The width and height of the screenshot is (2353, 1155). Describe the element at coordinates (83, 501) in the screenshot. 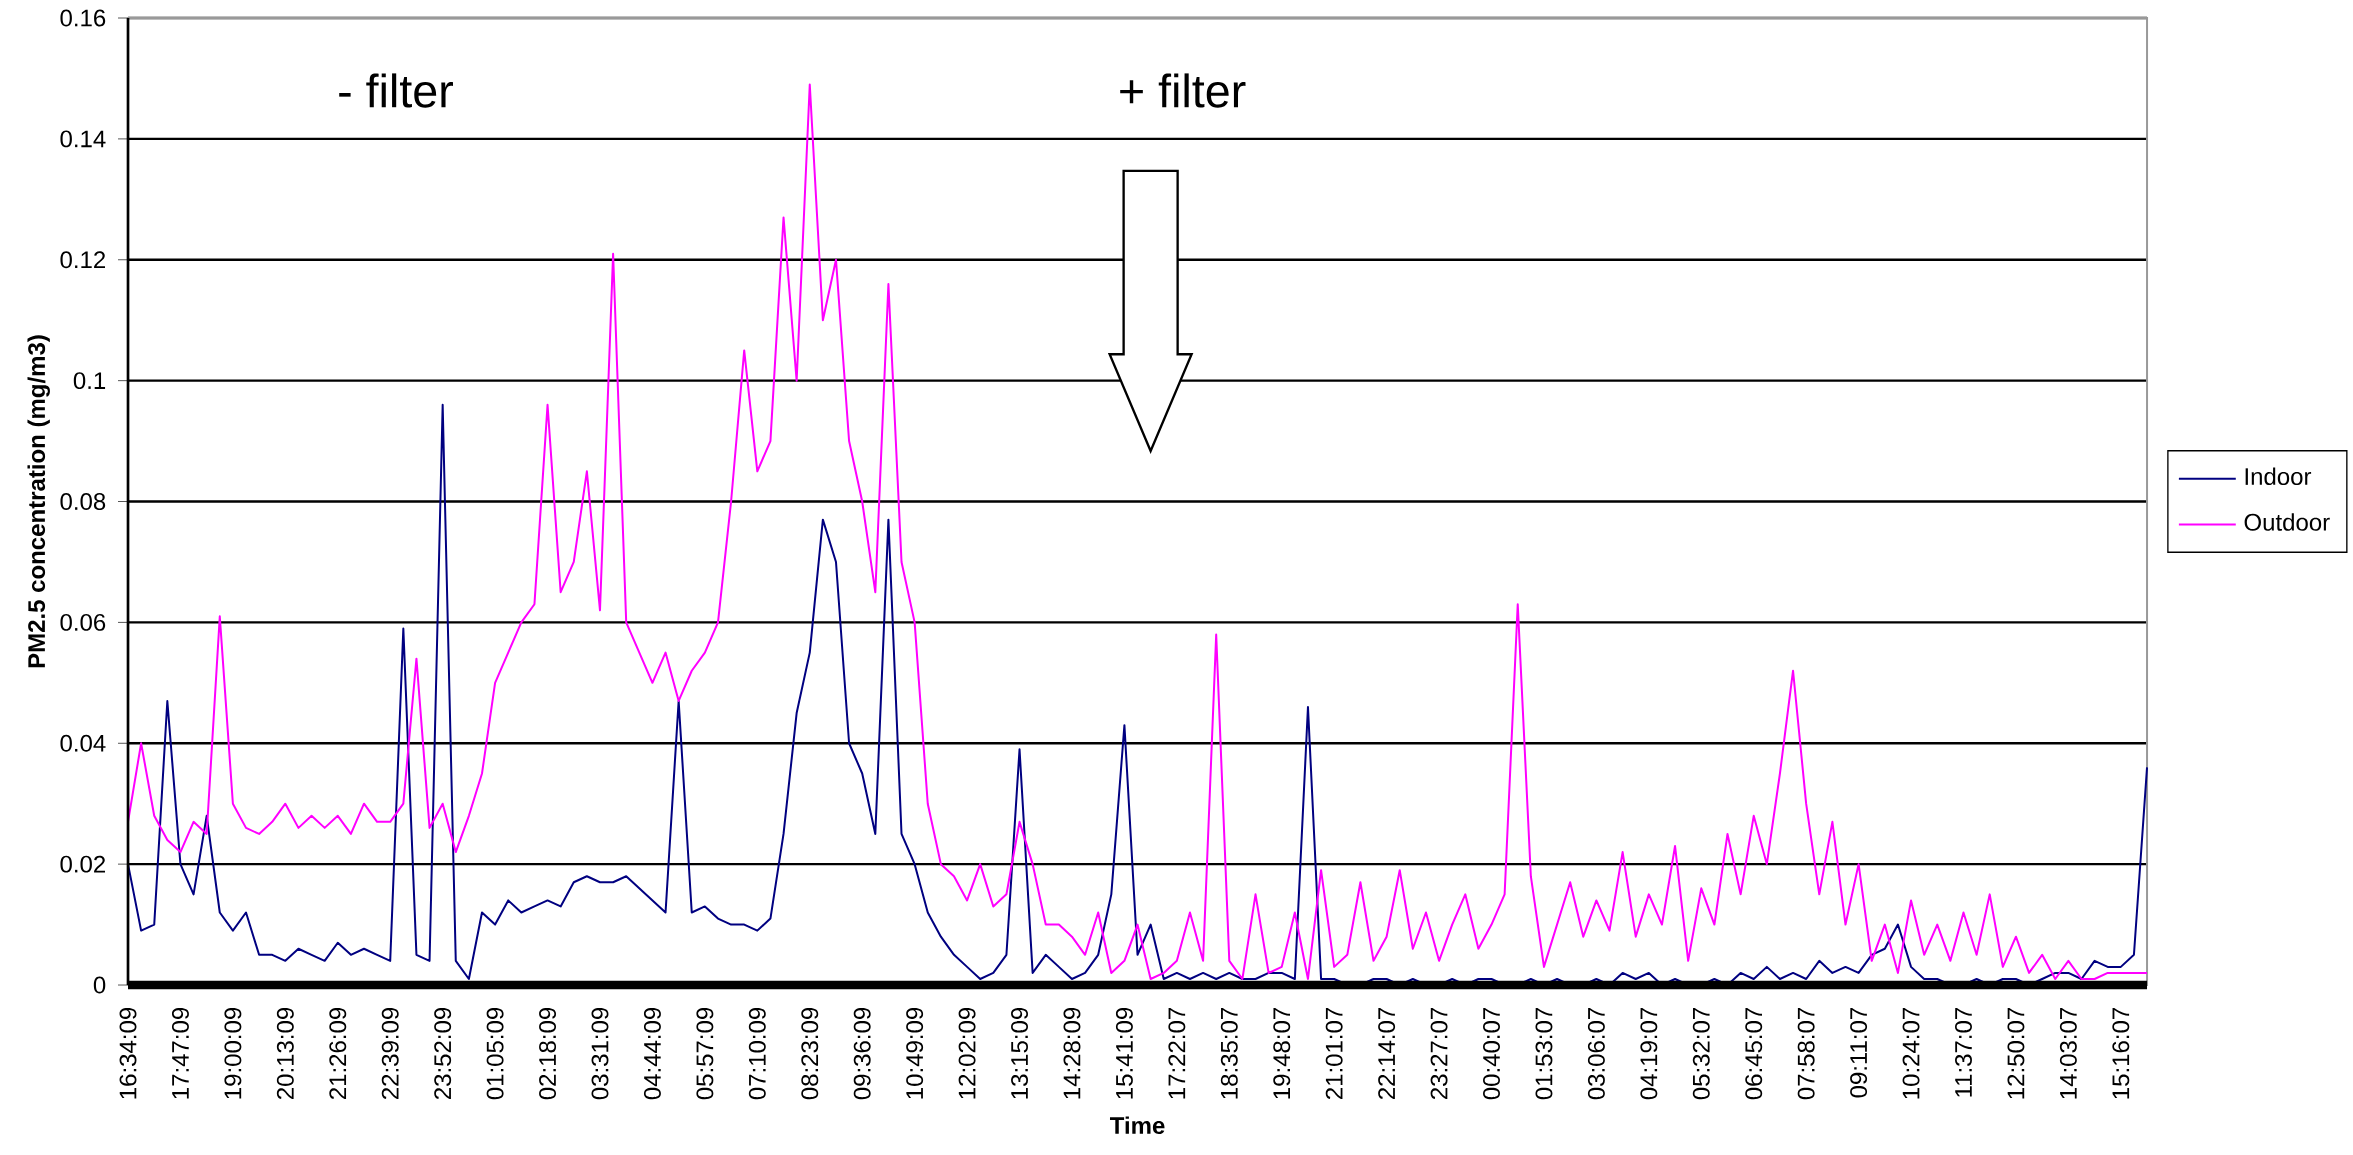

I see `y-tick-label: 0.08` at that location.